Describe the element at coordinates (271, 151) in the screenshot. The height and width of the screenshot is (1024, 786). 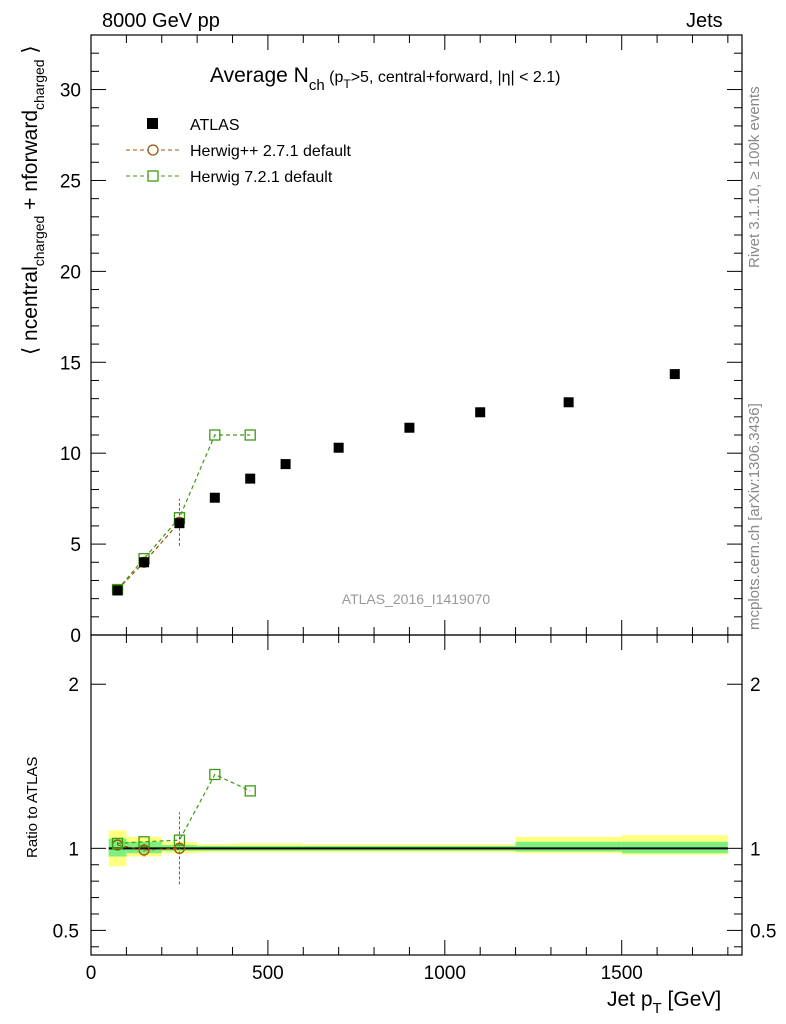
I see `legend-herwigpp-label: Herwig++ 2.7.1 default` at that location.